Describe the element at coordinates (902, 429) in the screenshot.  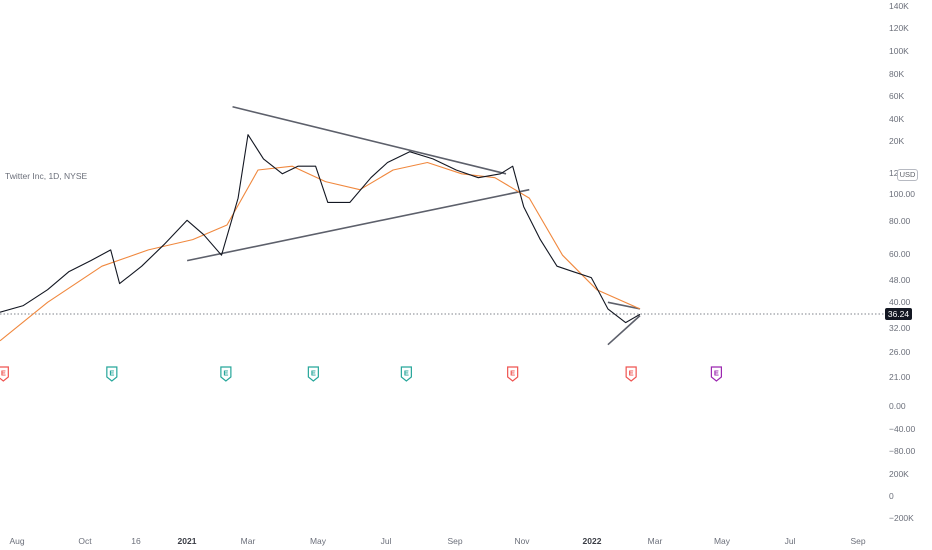
I see `indicator-axis-tick: −40.00` at that location.